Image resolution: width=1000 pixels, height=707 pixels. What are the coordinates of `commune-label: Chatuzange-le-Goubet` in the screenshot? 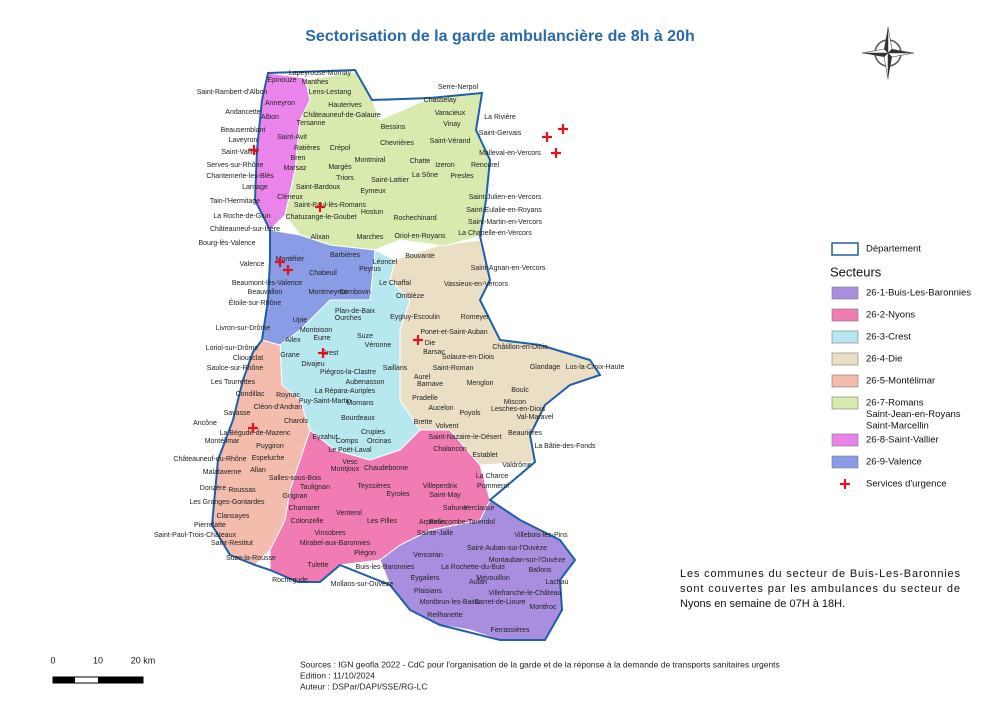 It's located at (321, 217).